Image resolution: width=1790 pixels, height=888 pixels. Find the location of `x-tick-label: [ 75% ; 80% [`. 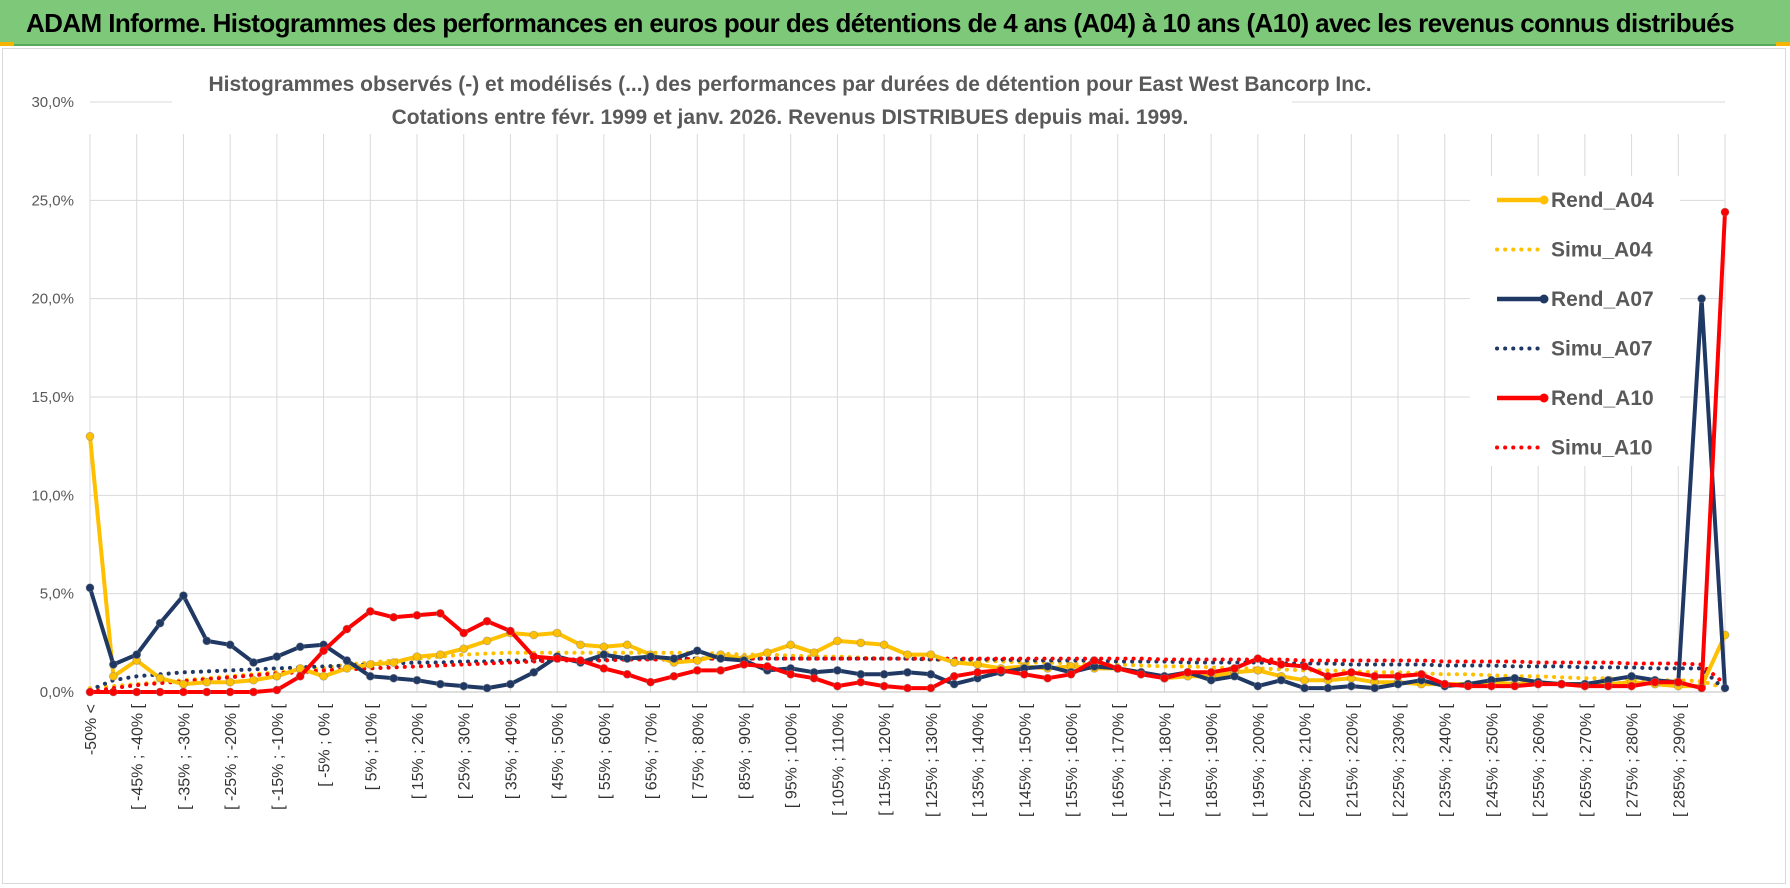

x-tick-label: [ 75% ; 80% [ is located at coordinates (698, 751).